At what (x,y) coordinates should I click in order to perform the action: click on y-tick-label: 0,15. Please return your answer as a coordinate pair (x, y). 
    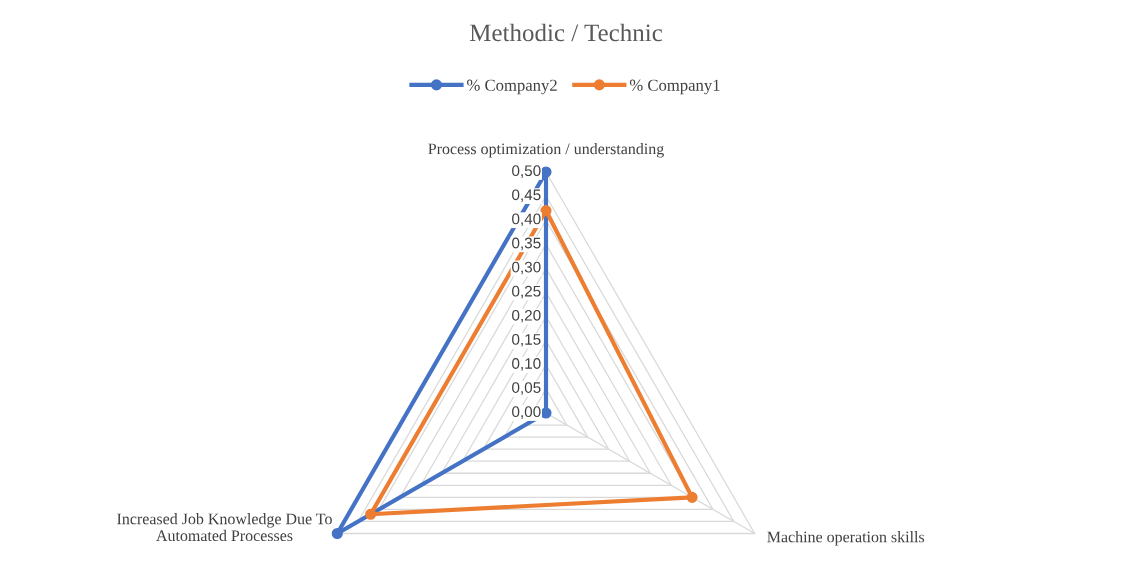
    Looking at the image, I should click on (526, 340).